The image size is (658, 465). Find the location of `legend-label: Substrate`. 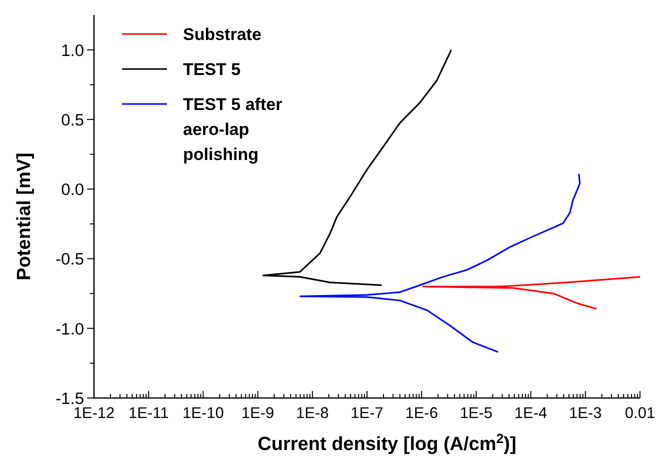

legend-label: Substrate is located at coordinates (222, 34).